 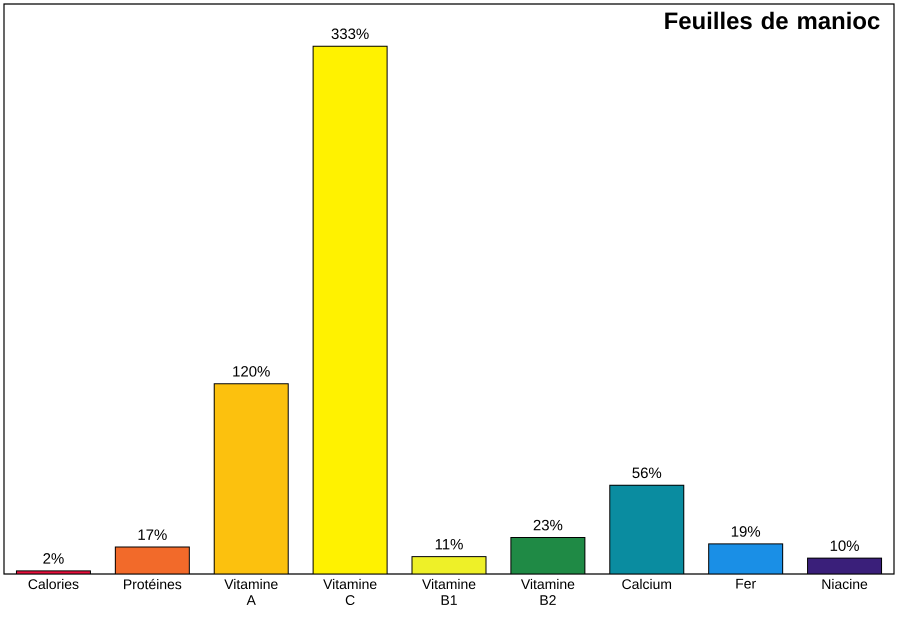 I want to click on data-label: 23%, so click(x=548, y=525).